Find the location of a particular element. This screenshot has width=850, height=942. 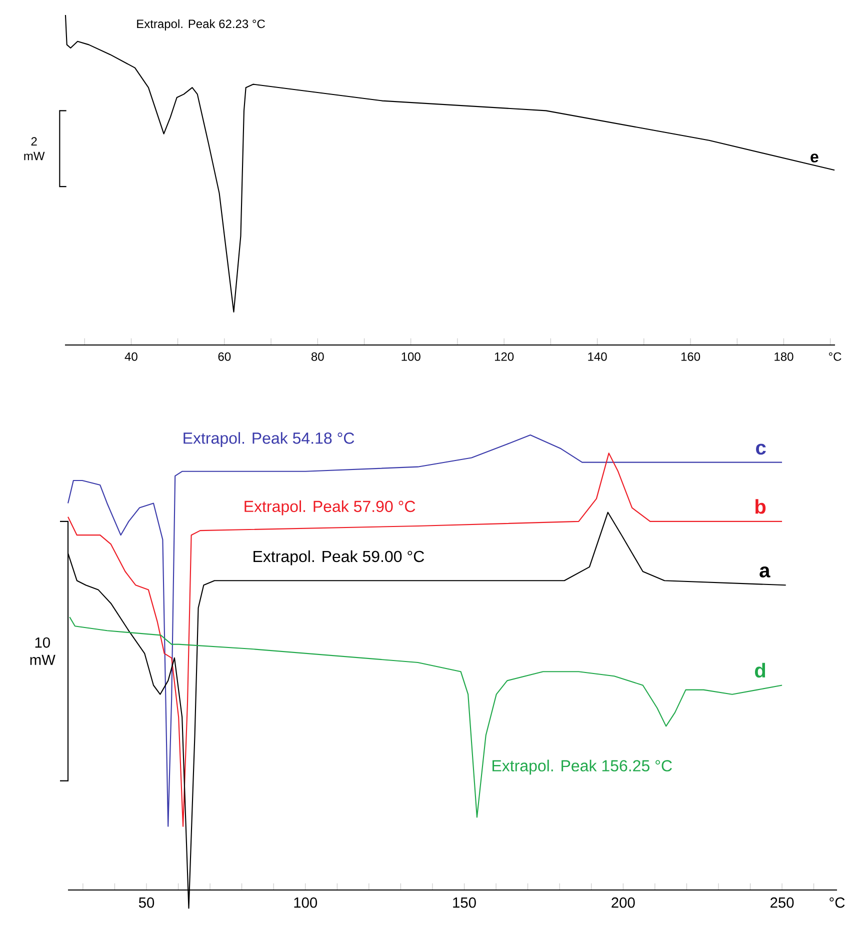

x-tick-label: 60 is located at coordinates (224, 356).